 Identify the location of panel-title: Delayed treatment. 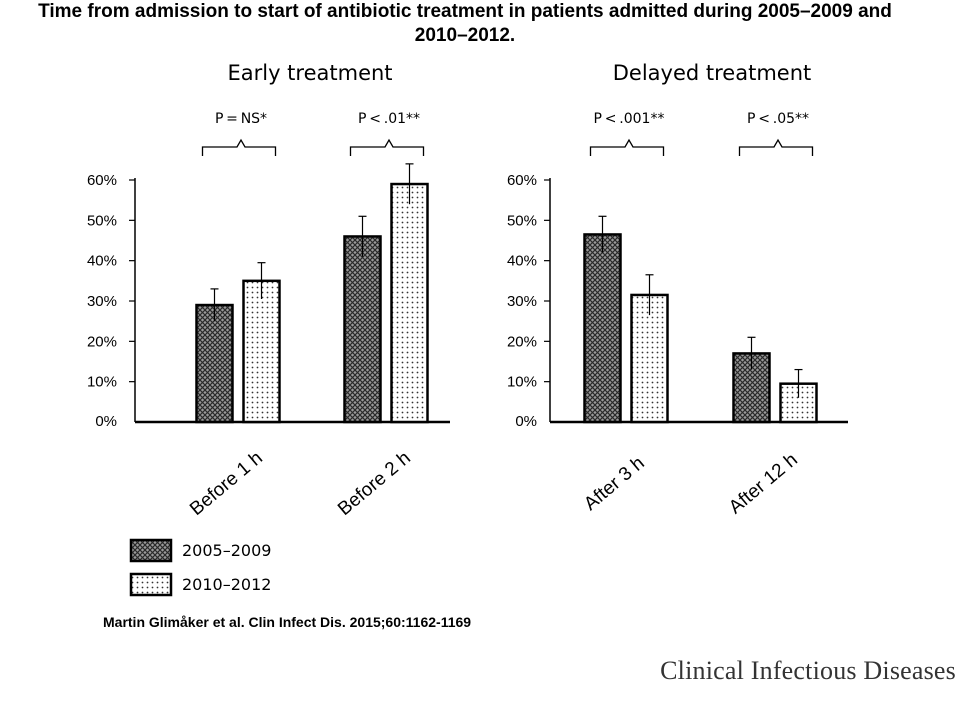
(712, 73).